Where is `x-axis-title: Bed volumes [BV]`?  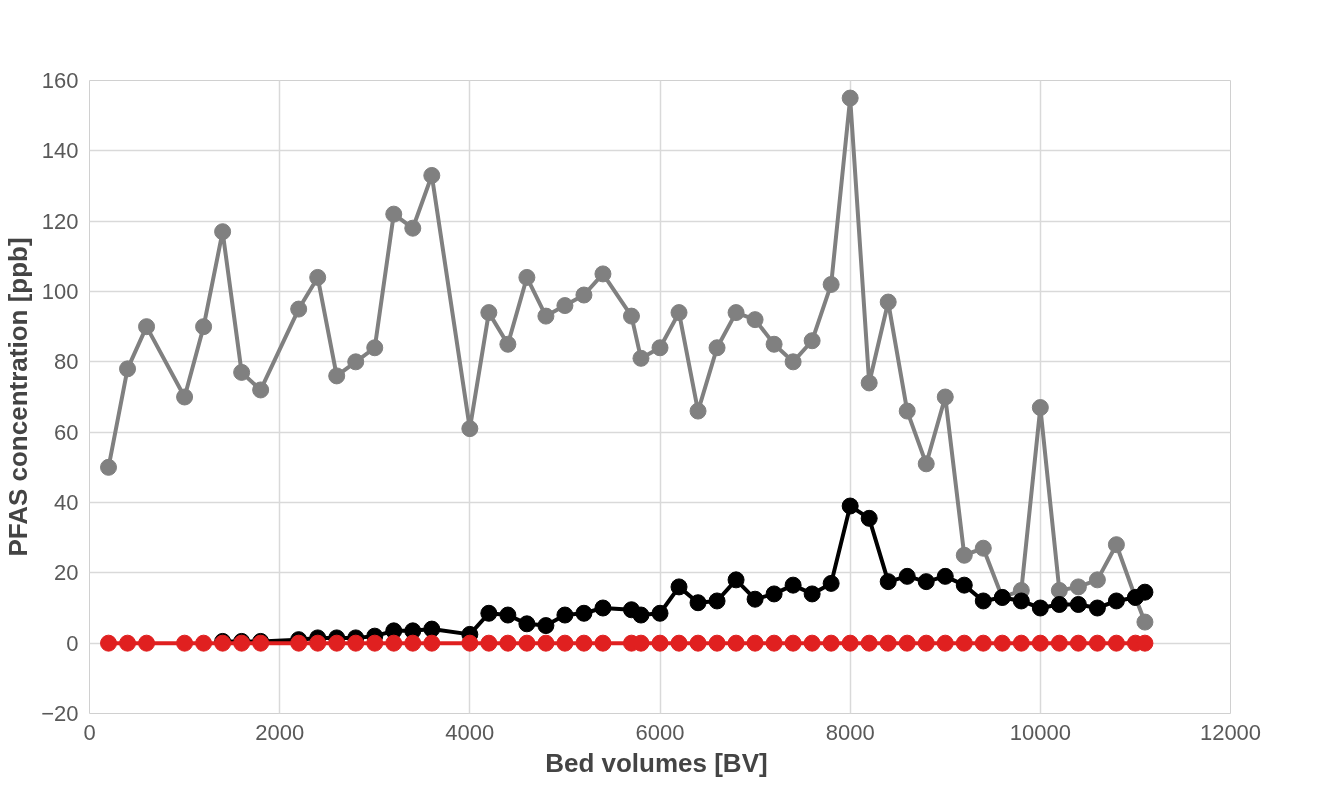
x-axis-title: Bed volumes [BV] is located at coordinates (656, 762).